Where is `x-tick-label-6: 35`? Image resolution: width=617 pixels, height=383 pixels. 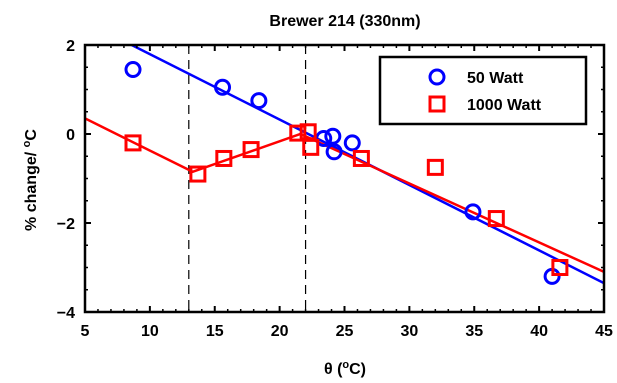 x-tick-label-6: 35 is located at coordinates (474, 331).